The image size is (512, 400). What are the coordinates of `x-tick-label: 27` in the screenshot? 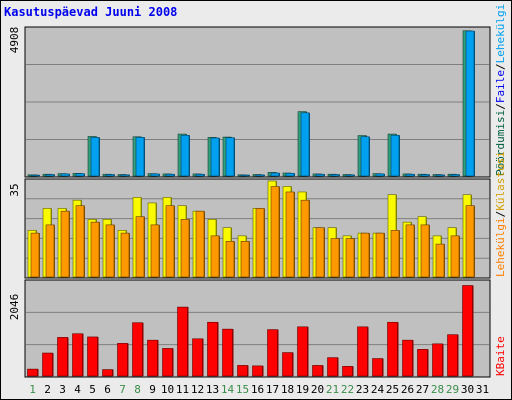 It's located at (422, 389).